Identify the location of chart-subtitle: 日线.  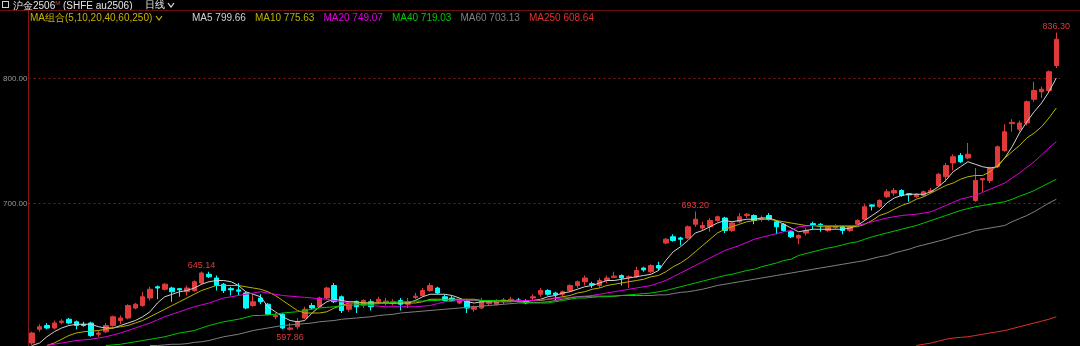
(154, 5).